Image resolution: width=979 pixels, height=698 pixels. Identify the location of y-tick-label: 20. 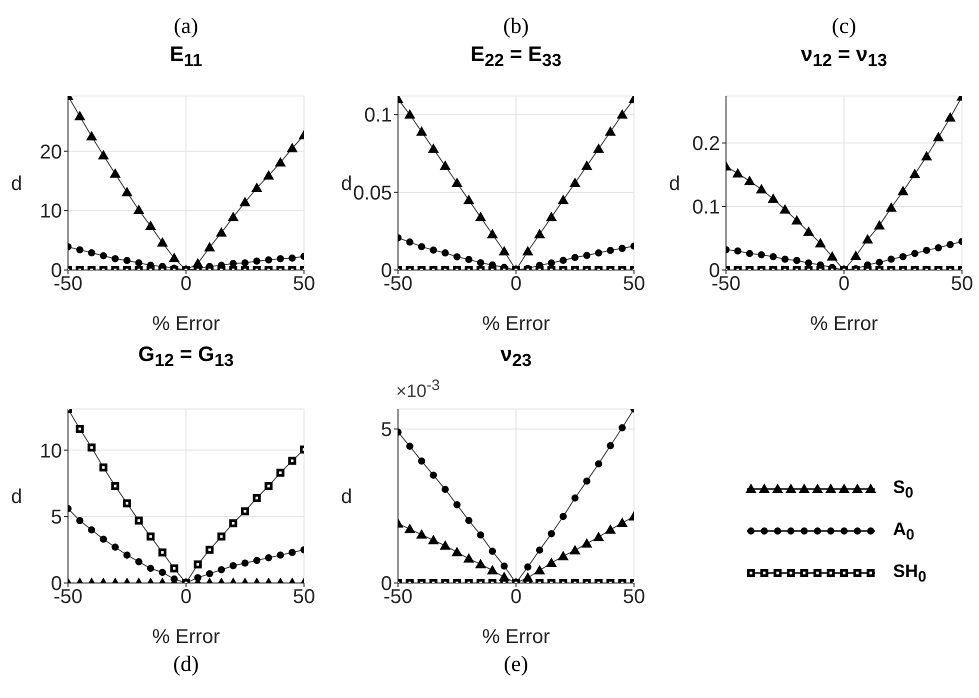
(51, 152).